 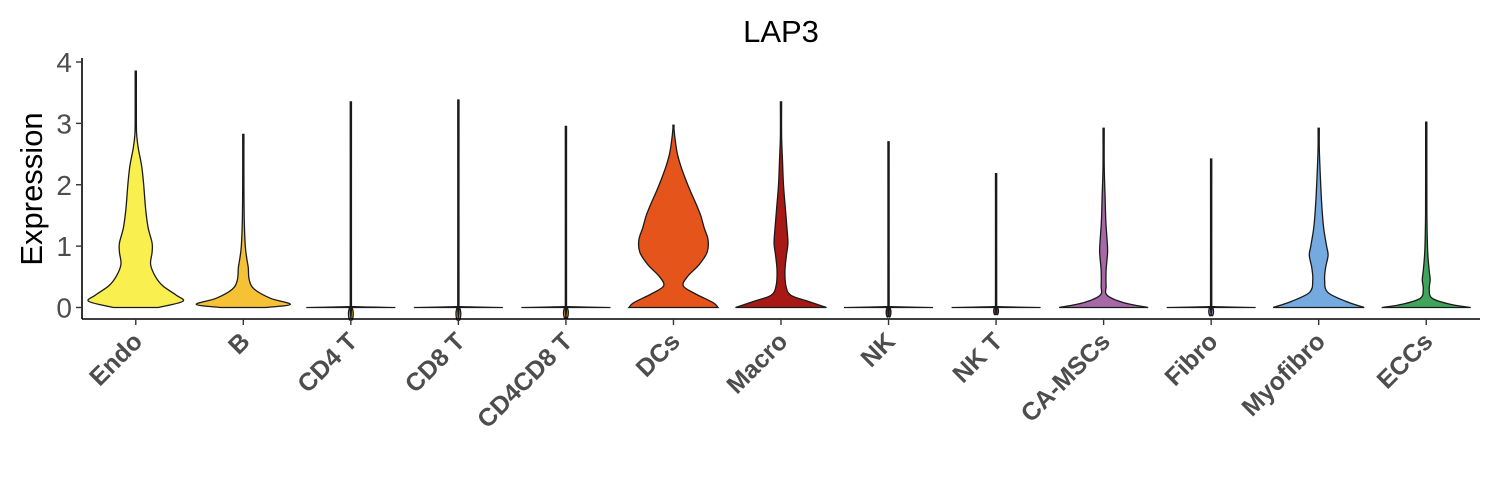 What do you see at coordinates (1426, 215) in the screenshot?
I see `violin-eccs` at bounding box center [1426, 215].